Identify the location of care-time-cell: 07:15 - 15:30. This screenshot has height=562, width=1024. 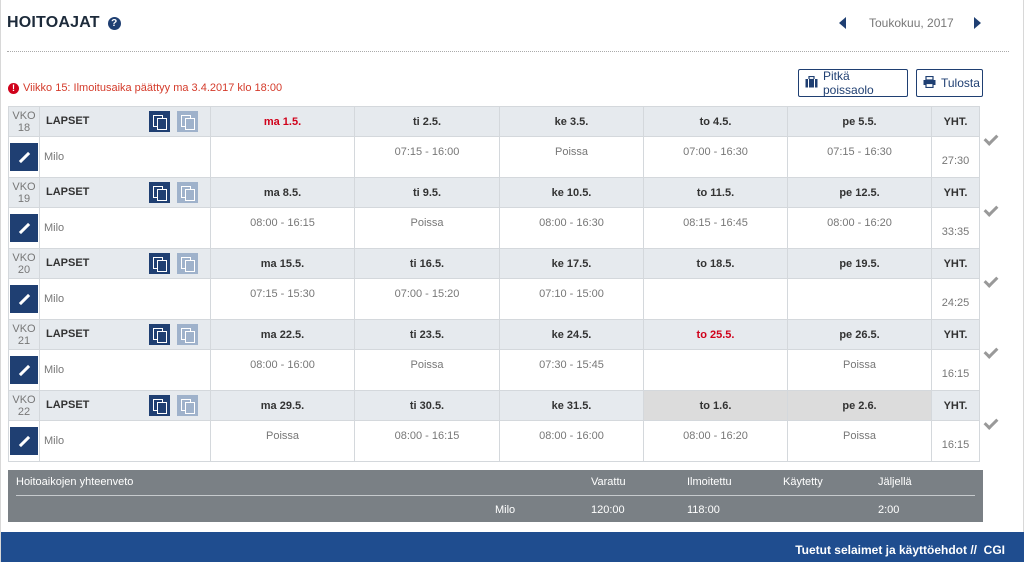
(282, 299).